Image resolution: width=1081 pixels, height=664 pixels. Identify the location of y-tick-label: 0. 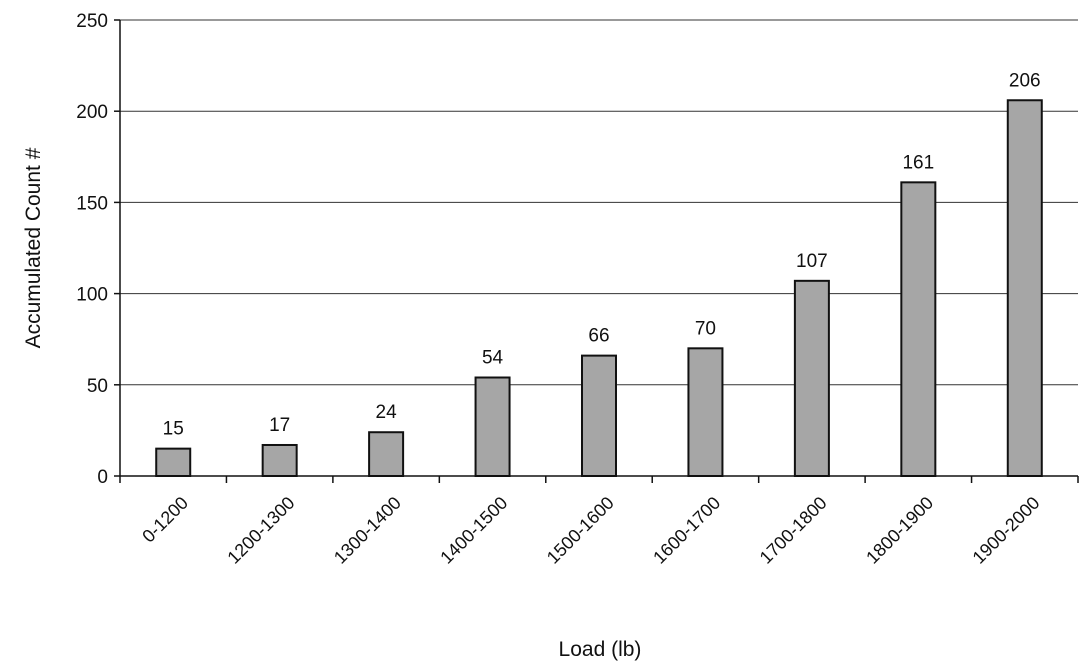
(102, 477).